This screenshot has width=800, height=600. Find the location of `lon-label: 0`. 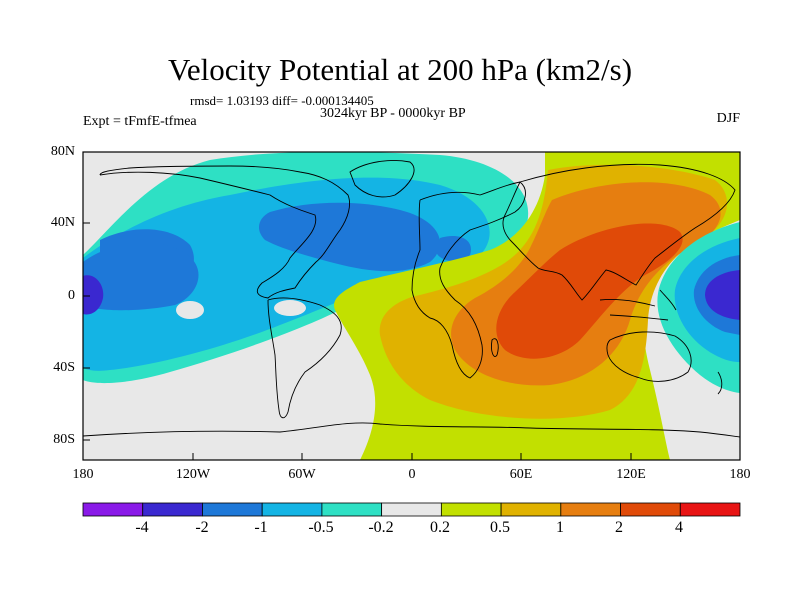

lon-label: 0 is located at coordinates (412, 474).